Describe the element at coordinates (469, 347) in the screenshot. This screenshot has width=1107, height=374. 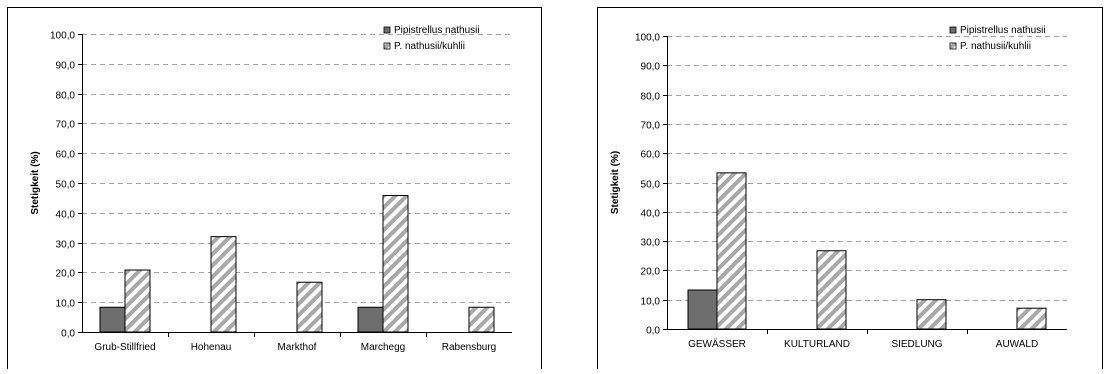
I see `x-tick-label: Rabensburg` at that location.